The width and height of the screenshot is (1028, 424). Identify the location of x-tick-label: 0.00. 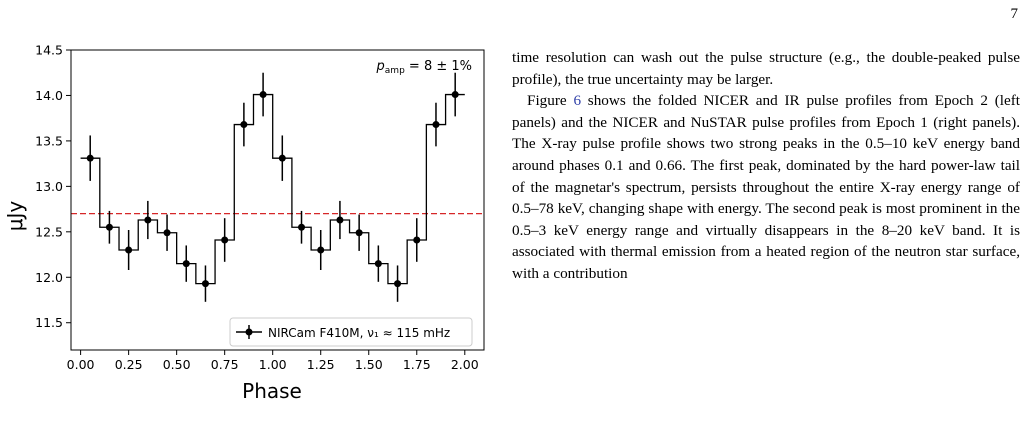
(81, 364).